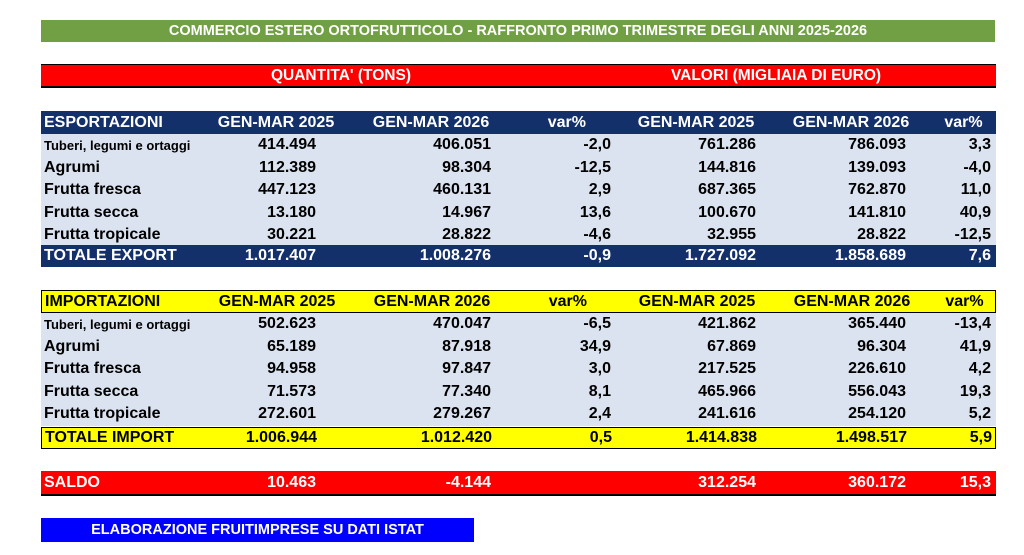 Image resolution: width=1024 pixels, height=555 pixels. What do you see at coordinates (881, 235) in the screenshot?
I see `val-2026-cell: 28.822` at bounding box center [881, 235].